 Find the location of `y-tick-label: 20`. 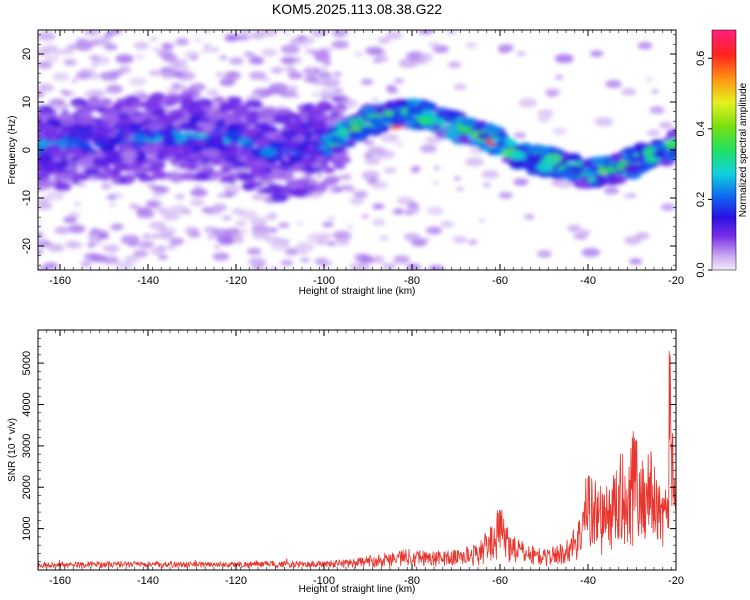

y-tick-label: 20 is located at coordinates (27, 54).